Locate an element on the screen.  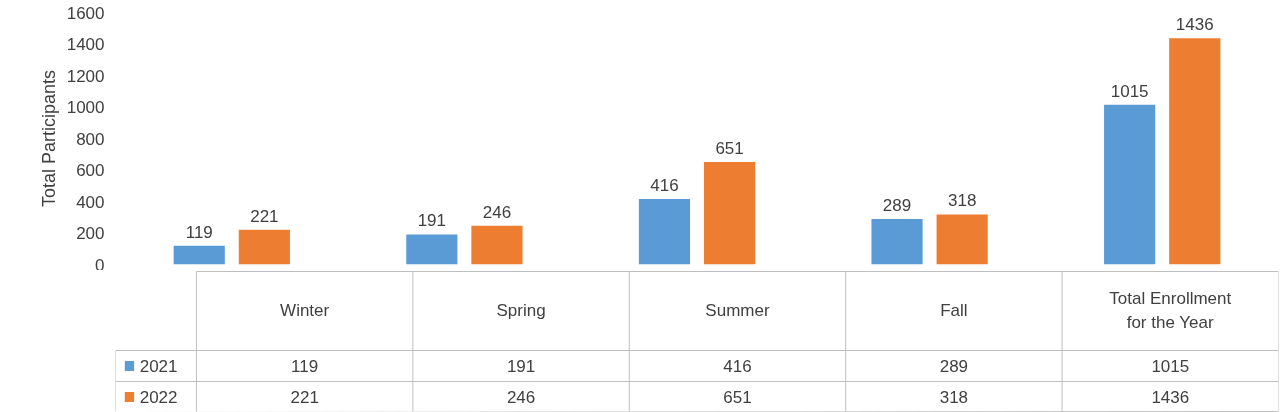
text: 651 is located at coordinates (737, 397).